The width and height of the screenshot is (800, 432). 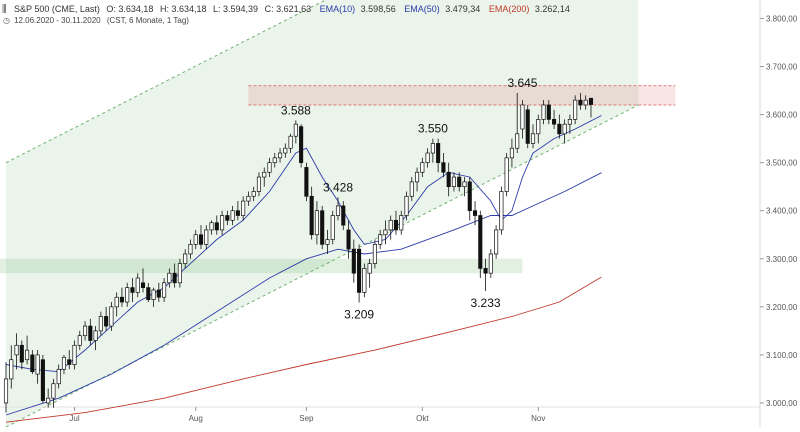 What do you see at coordinates (782, 18) in the screenshot?
I see `y-tick-label: 3.800,00` at bounding box center [782, 18].